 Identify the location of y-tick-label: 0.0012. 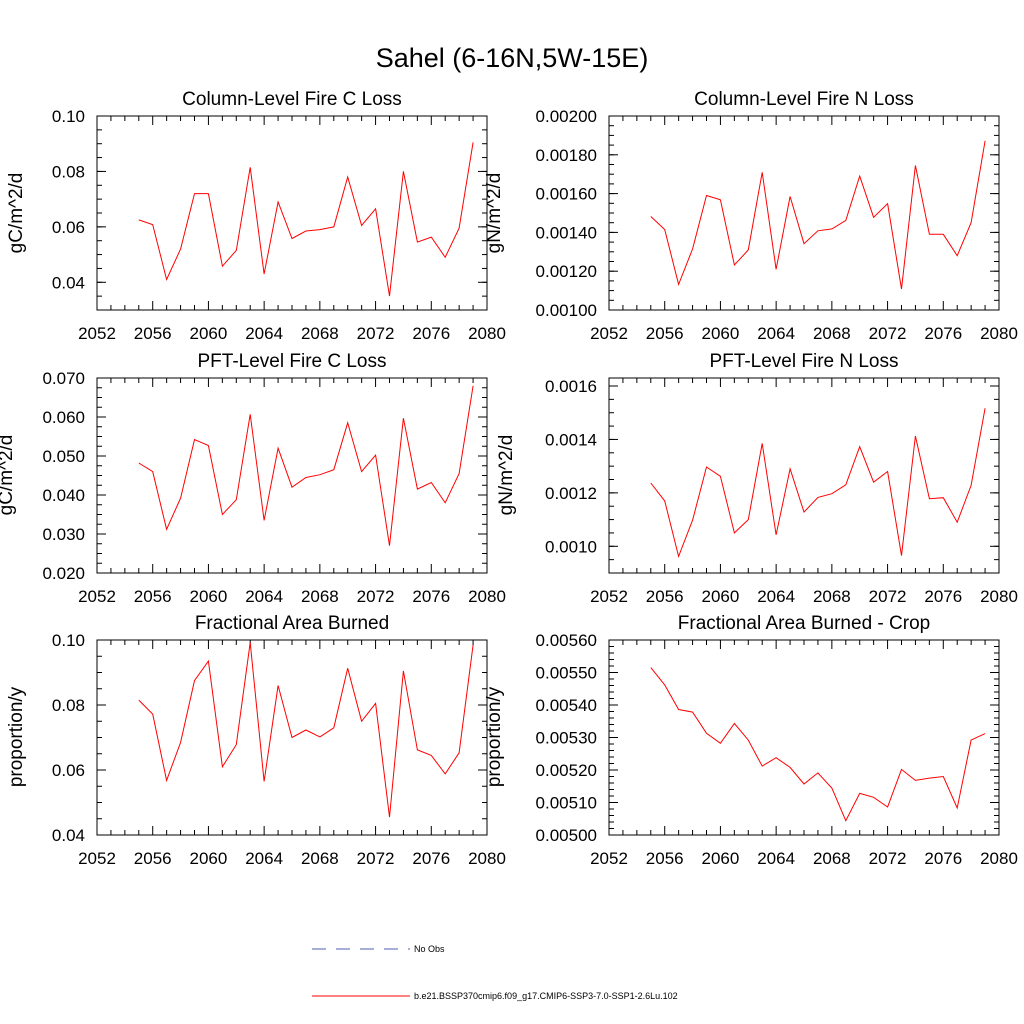
(571, 493).